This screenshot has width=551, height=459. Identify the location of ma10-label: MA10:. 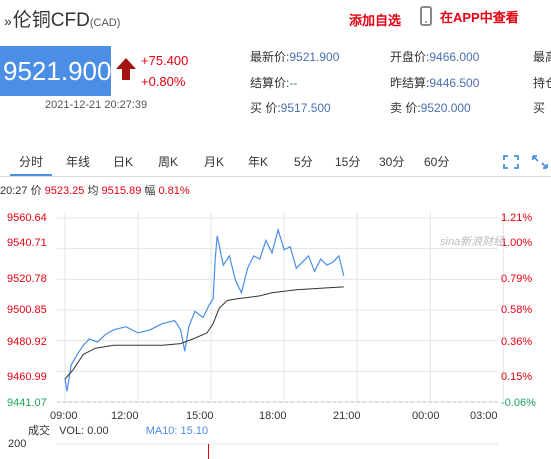
(161, 431).